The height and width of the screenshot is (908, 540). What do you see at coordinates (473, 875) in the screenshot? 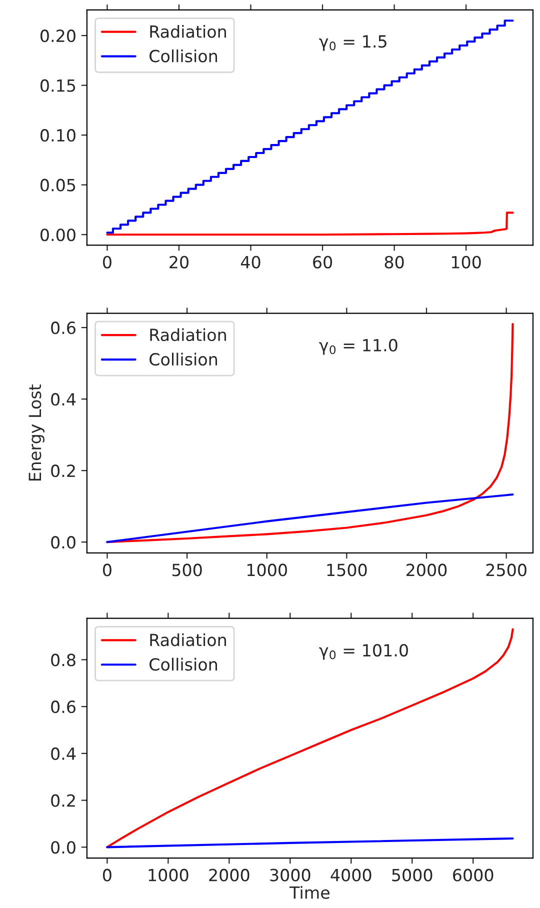
I see `x-tick-label: 6000` at bounding box center [473, 875].